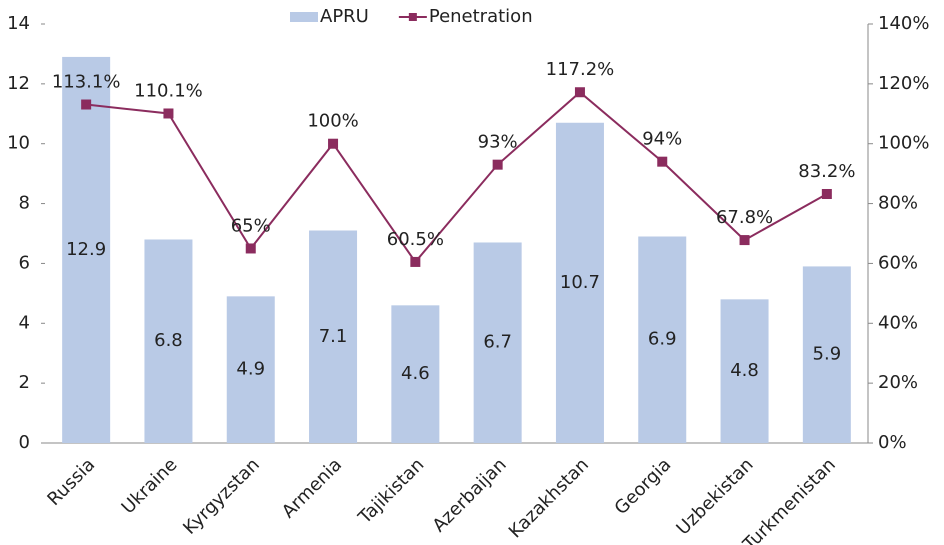 The width and height of the screenshot is (944, 545). I want to click on bar-value-label: 7.1, so click(333, 336).